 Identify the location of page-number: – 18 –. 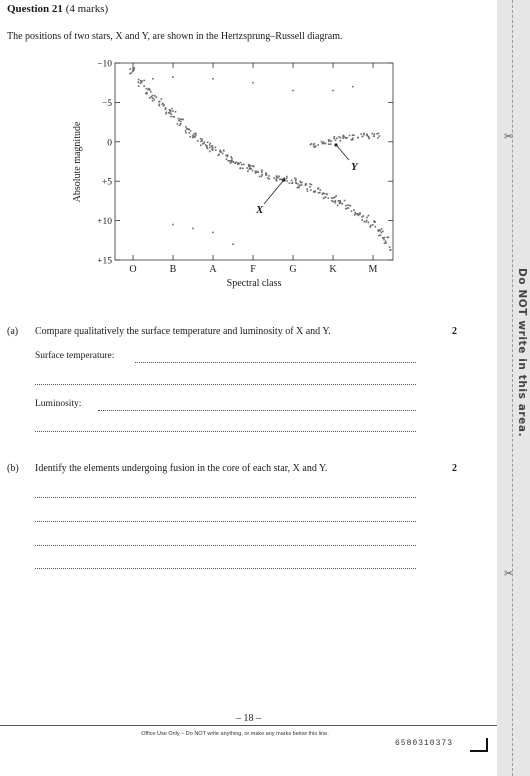
(248, 718).